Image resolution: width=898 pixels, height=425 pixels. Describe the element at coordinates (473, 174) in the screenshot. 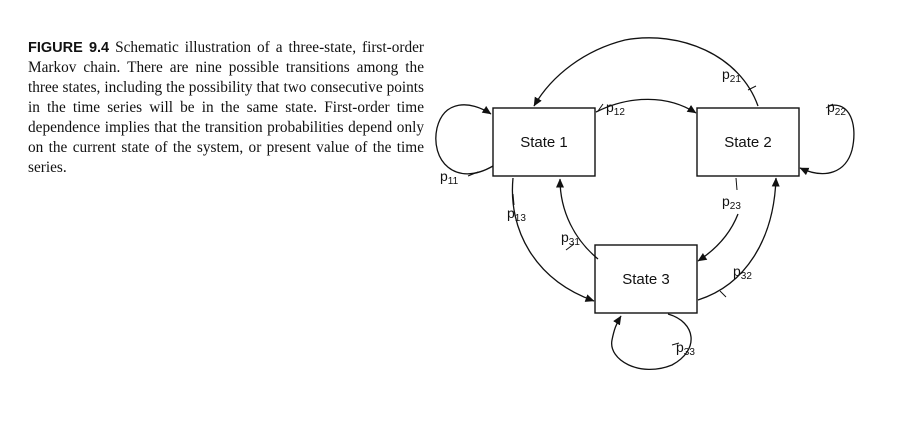

I see `tick-p11` at that location.